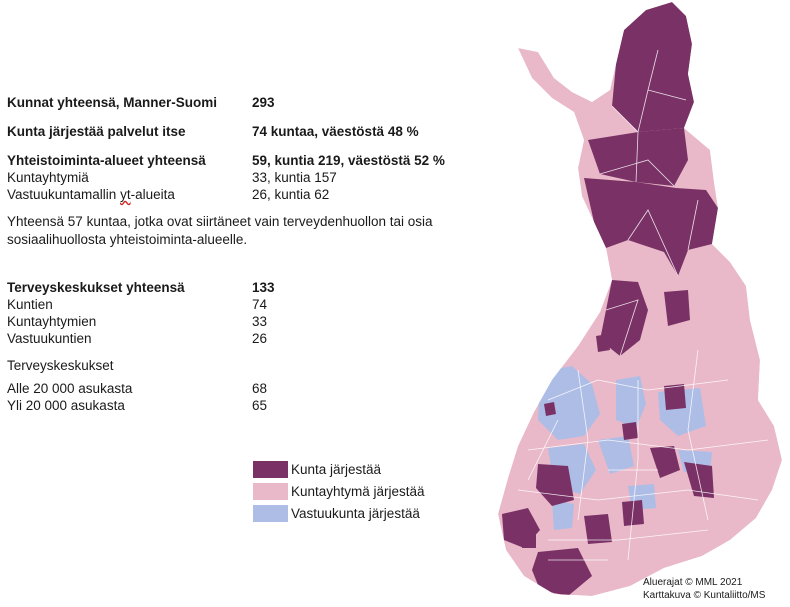 This screenshot has width=790, height=607. What do you see at coordinates (563, 515) in the screenshot?
I see `blue-area-south` at bounding box center [563, 515].